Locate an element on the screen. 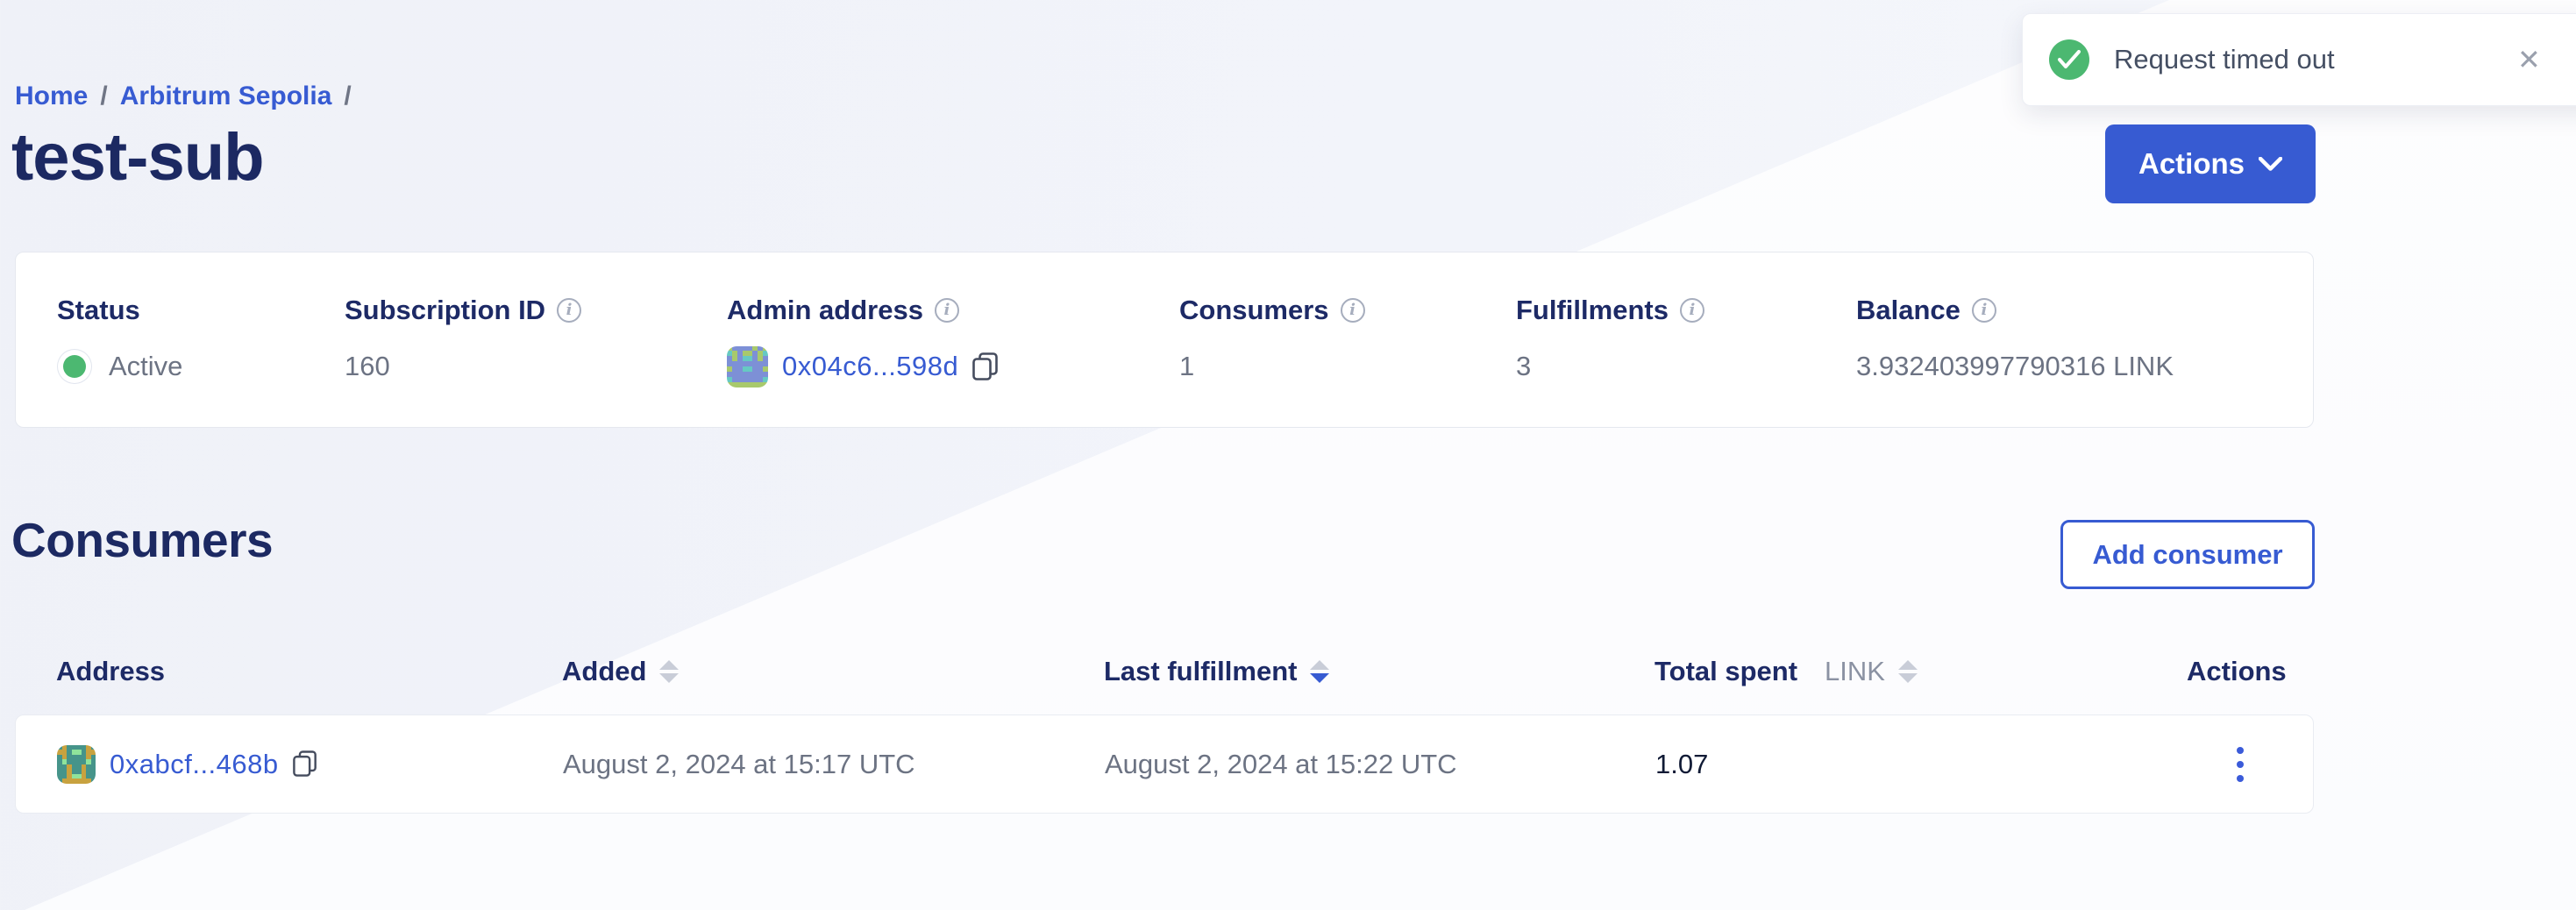 The image size is (2576, 910). breadcrumb-home-link: Home is located at coordinates (52, 96).